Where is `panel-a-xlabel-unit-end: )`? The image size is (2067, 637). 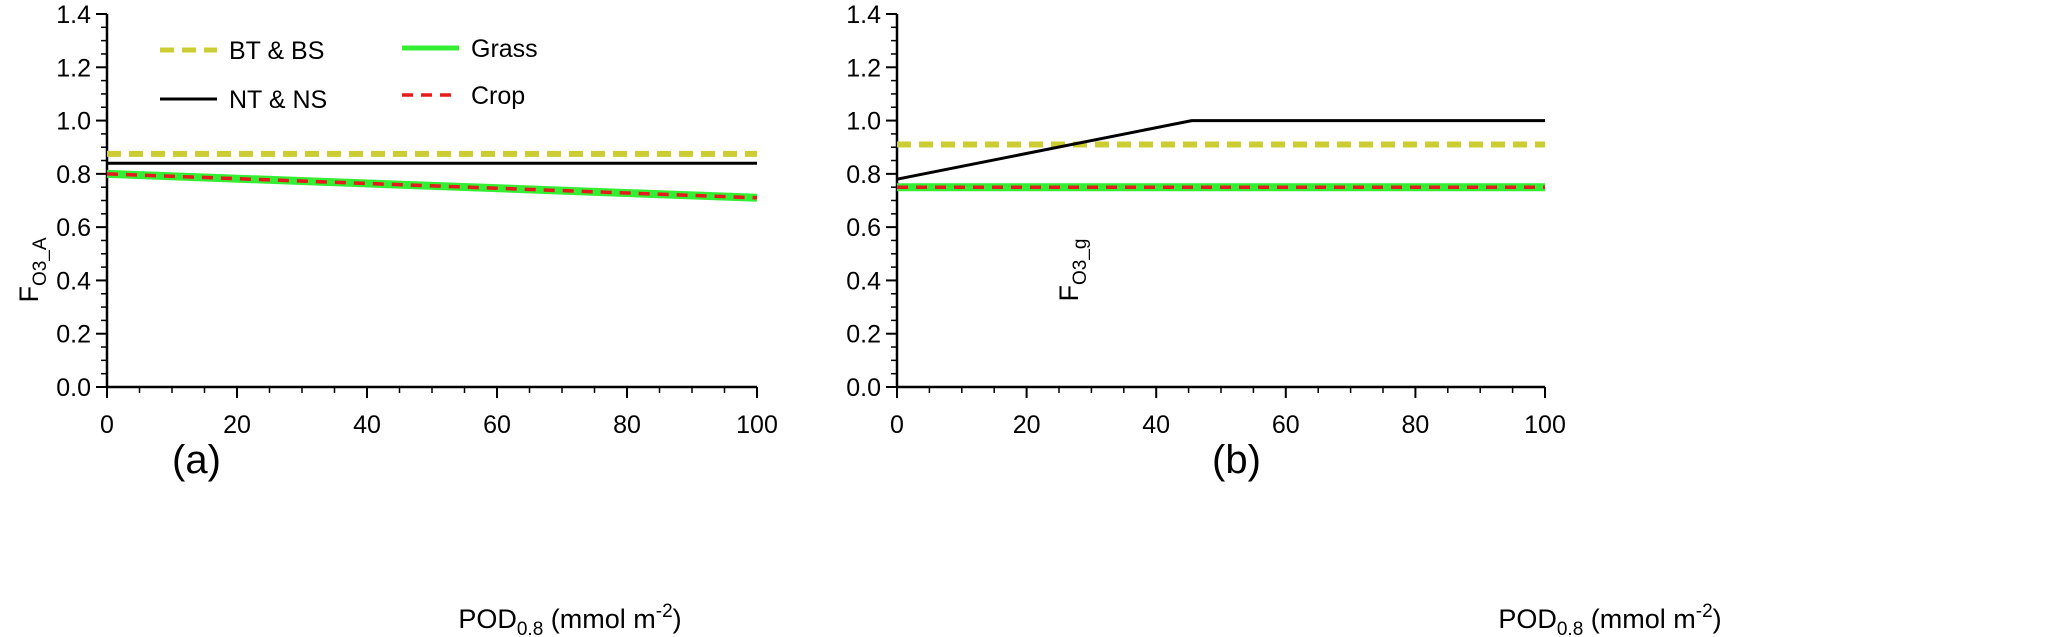 panel-a-xlabel-unit-end: ) is located at coordinates (677, 619).